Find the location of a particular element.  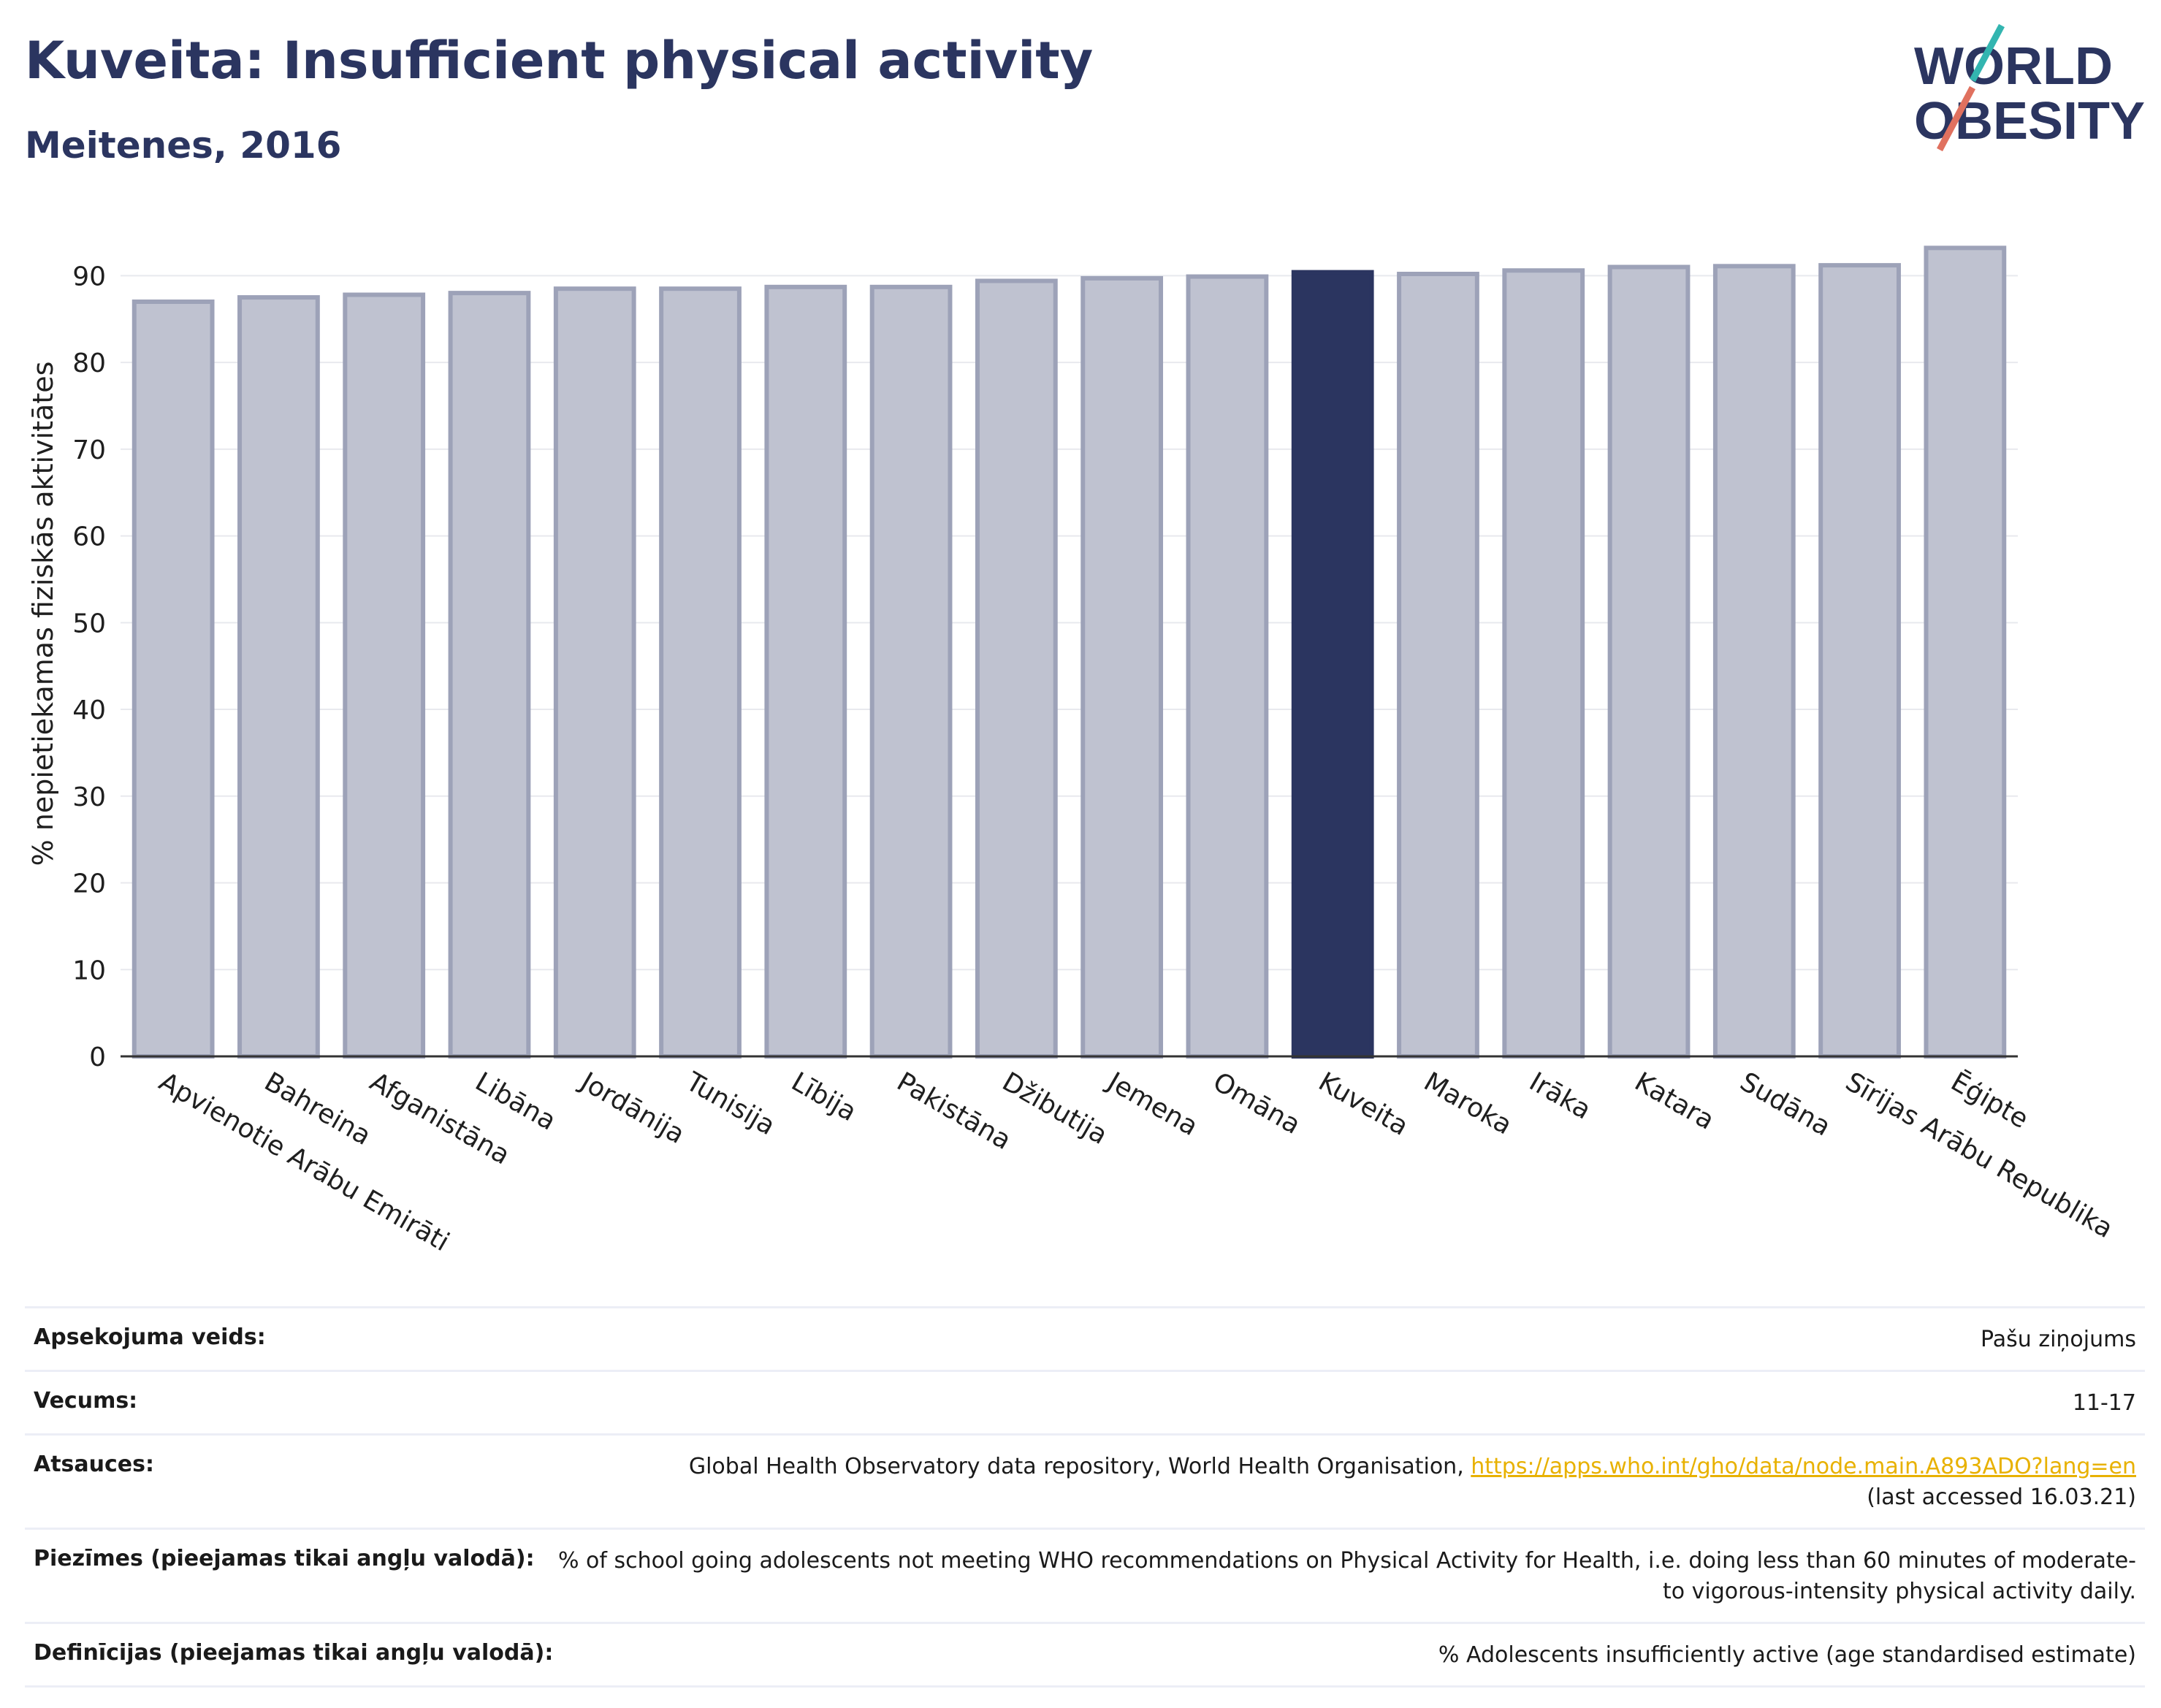

x-tick-label: Tunisija is located at coordinates (730, 1104).